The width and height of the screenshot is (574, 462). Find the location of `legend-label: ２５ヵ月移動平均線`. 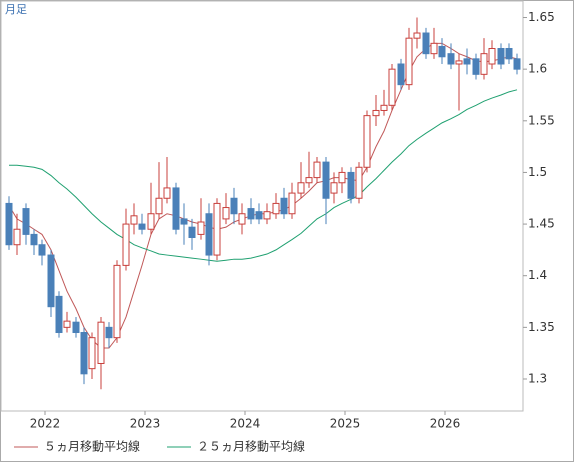

legend-label: ２５ヵ月移動平均線 is located at coordinates (251, 446).